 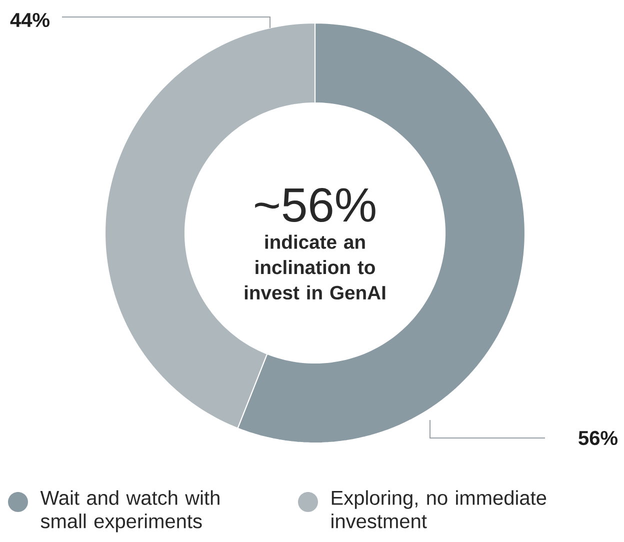 What do you see at coordinates (439, 509) in the screenshot?
I see `legend-label: Exploring, no immediate investment` at bounding box center [439, 509].